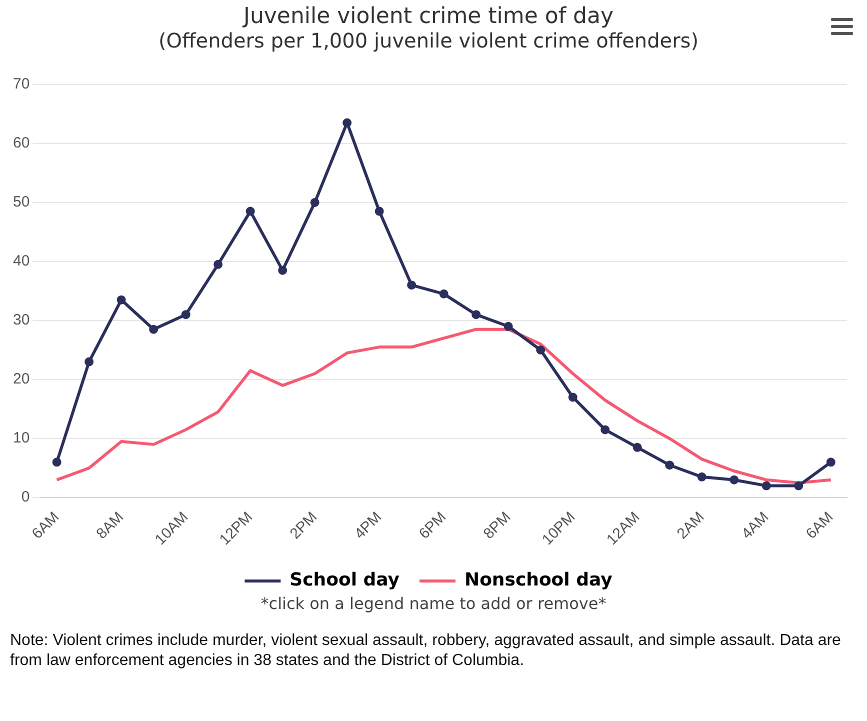  What do you see at coordinates (538, 580) in the screenshot?
I see `legend-label: Nonschool day` at bounding box center [538, 580].